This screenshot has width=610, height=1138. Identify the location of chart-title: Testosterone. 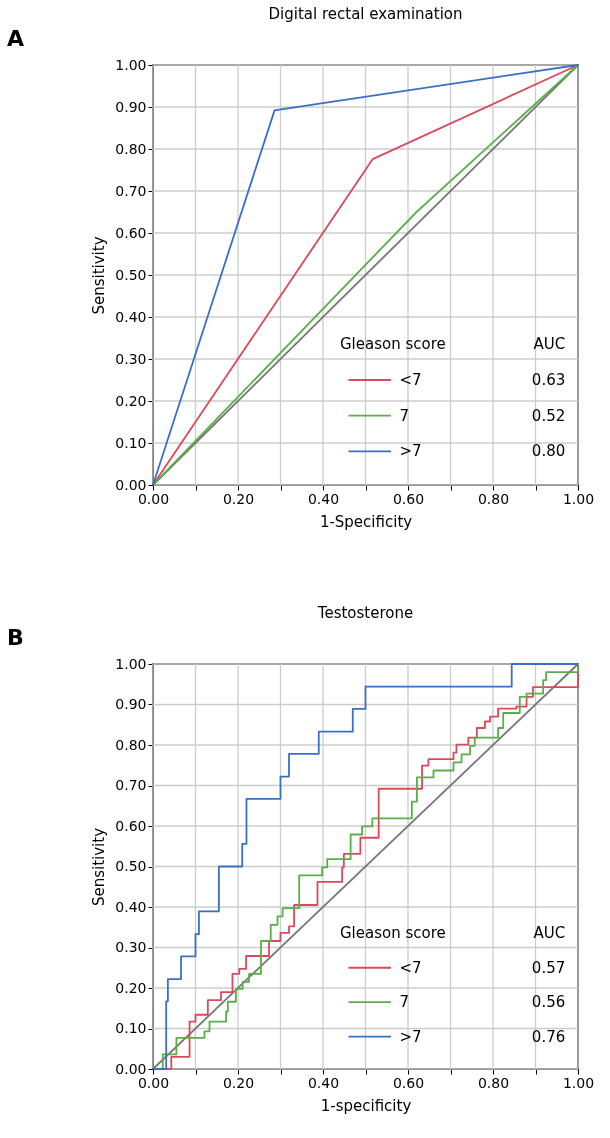
(365, 613).